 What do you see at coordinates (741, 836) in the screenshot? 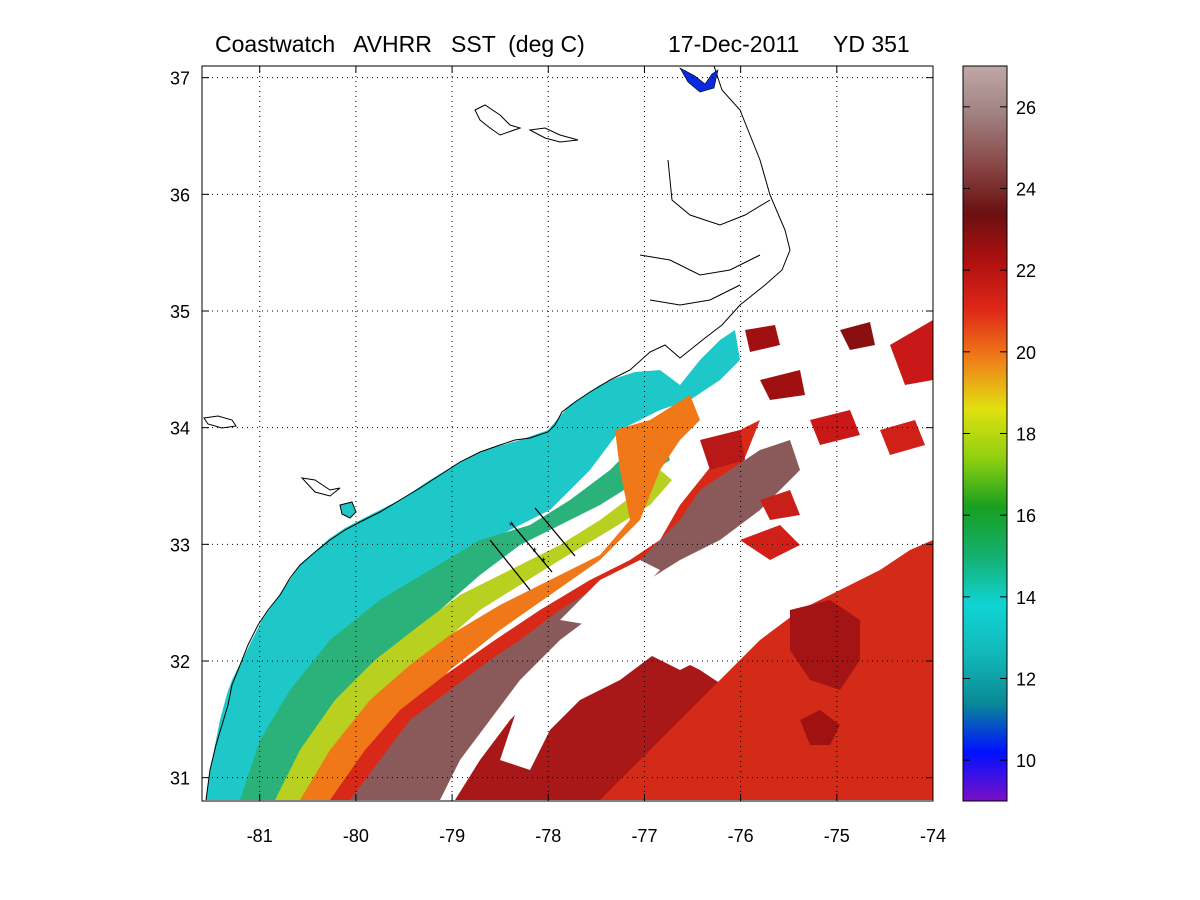
I see `lon-tick-label: -76` at bounding box center [741, 836].